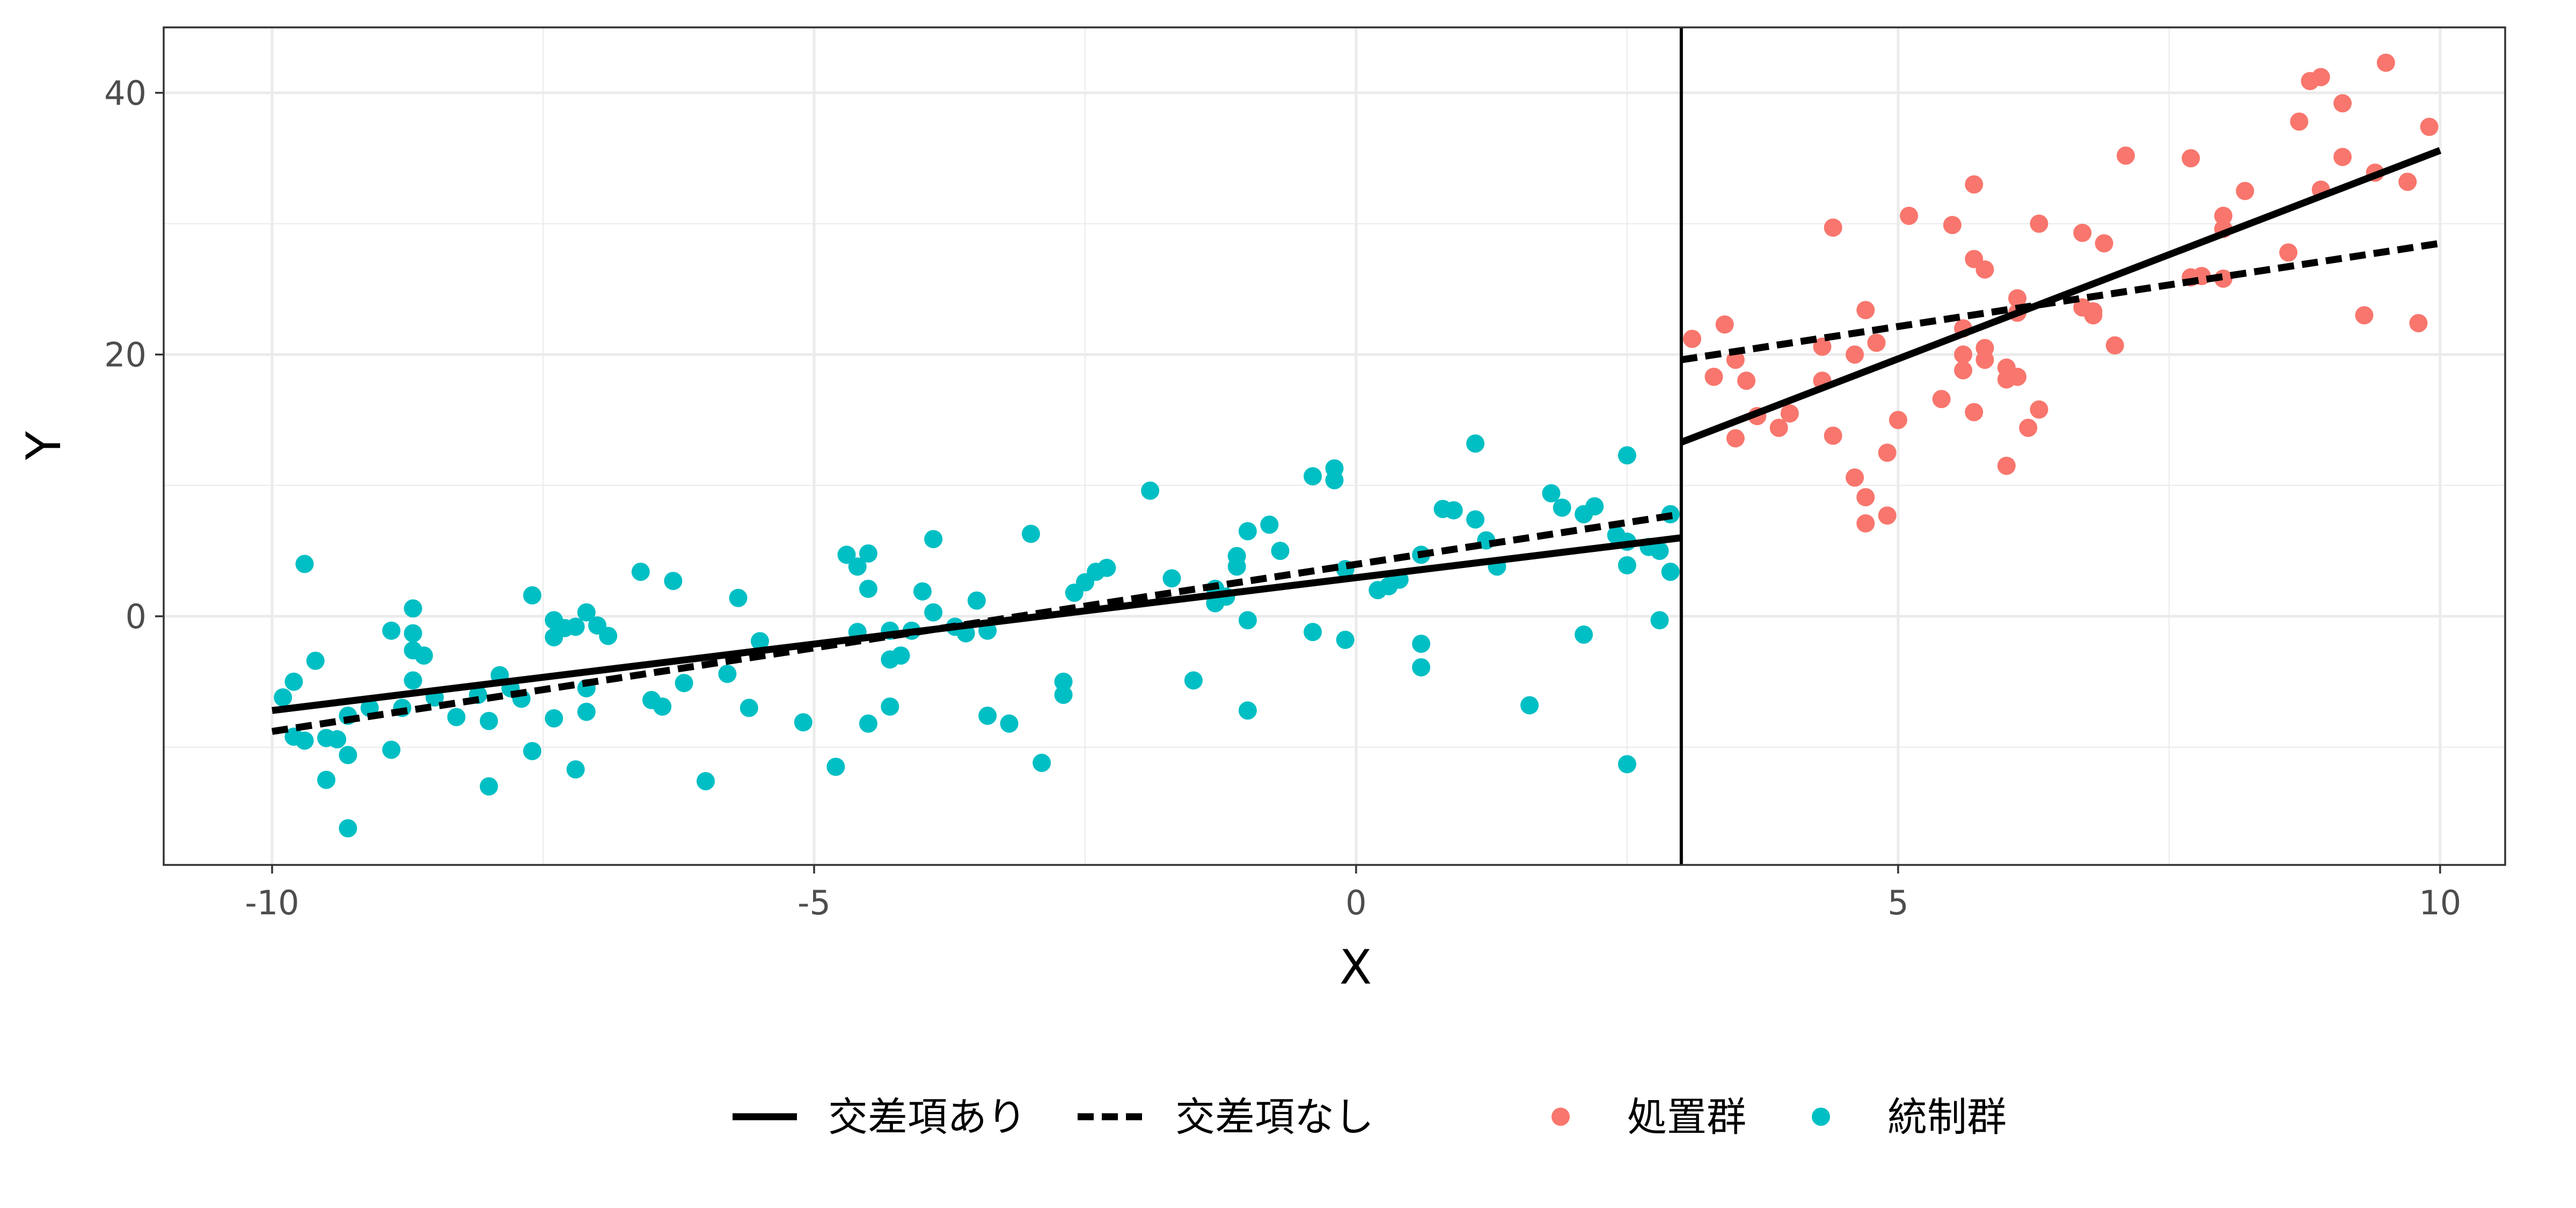  What do you see at coordinates (1897, 902) in the screenshot?
I see `x-tick-label: 5` at bounding box center [1897, 902].